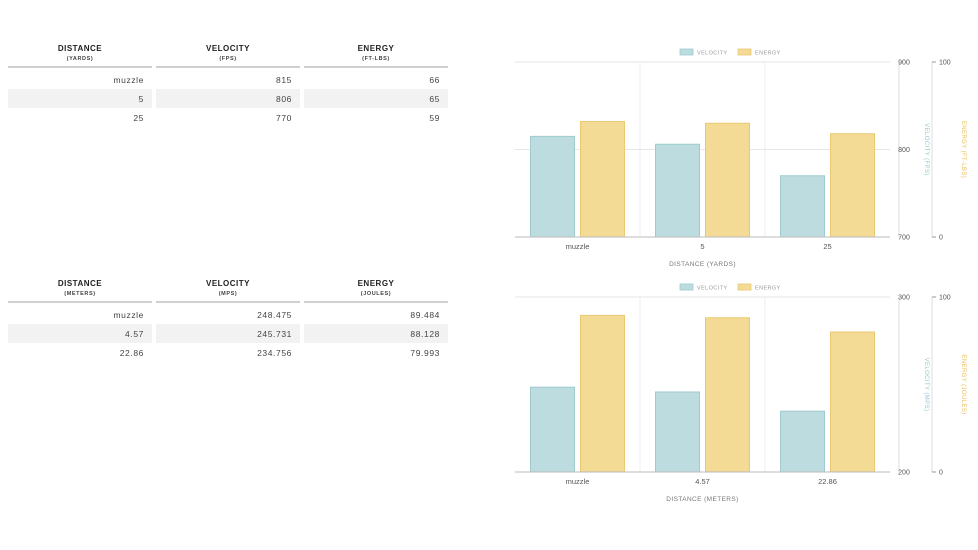 The image size is (978, 550). What do you see at coordinates (702, 499) in the screenshot?
I see `x-axis-title: DISTANCE (METERS)` at bounding box center [702, 499].